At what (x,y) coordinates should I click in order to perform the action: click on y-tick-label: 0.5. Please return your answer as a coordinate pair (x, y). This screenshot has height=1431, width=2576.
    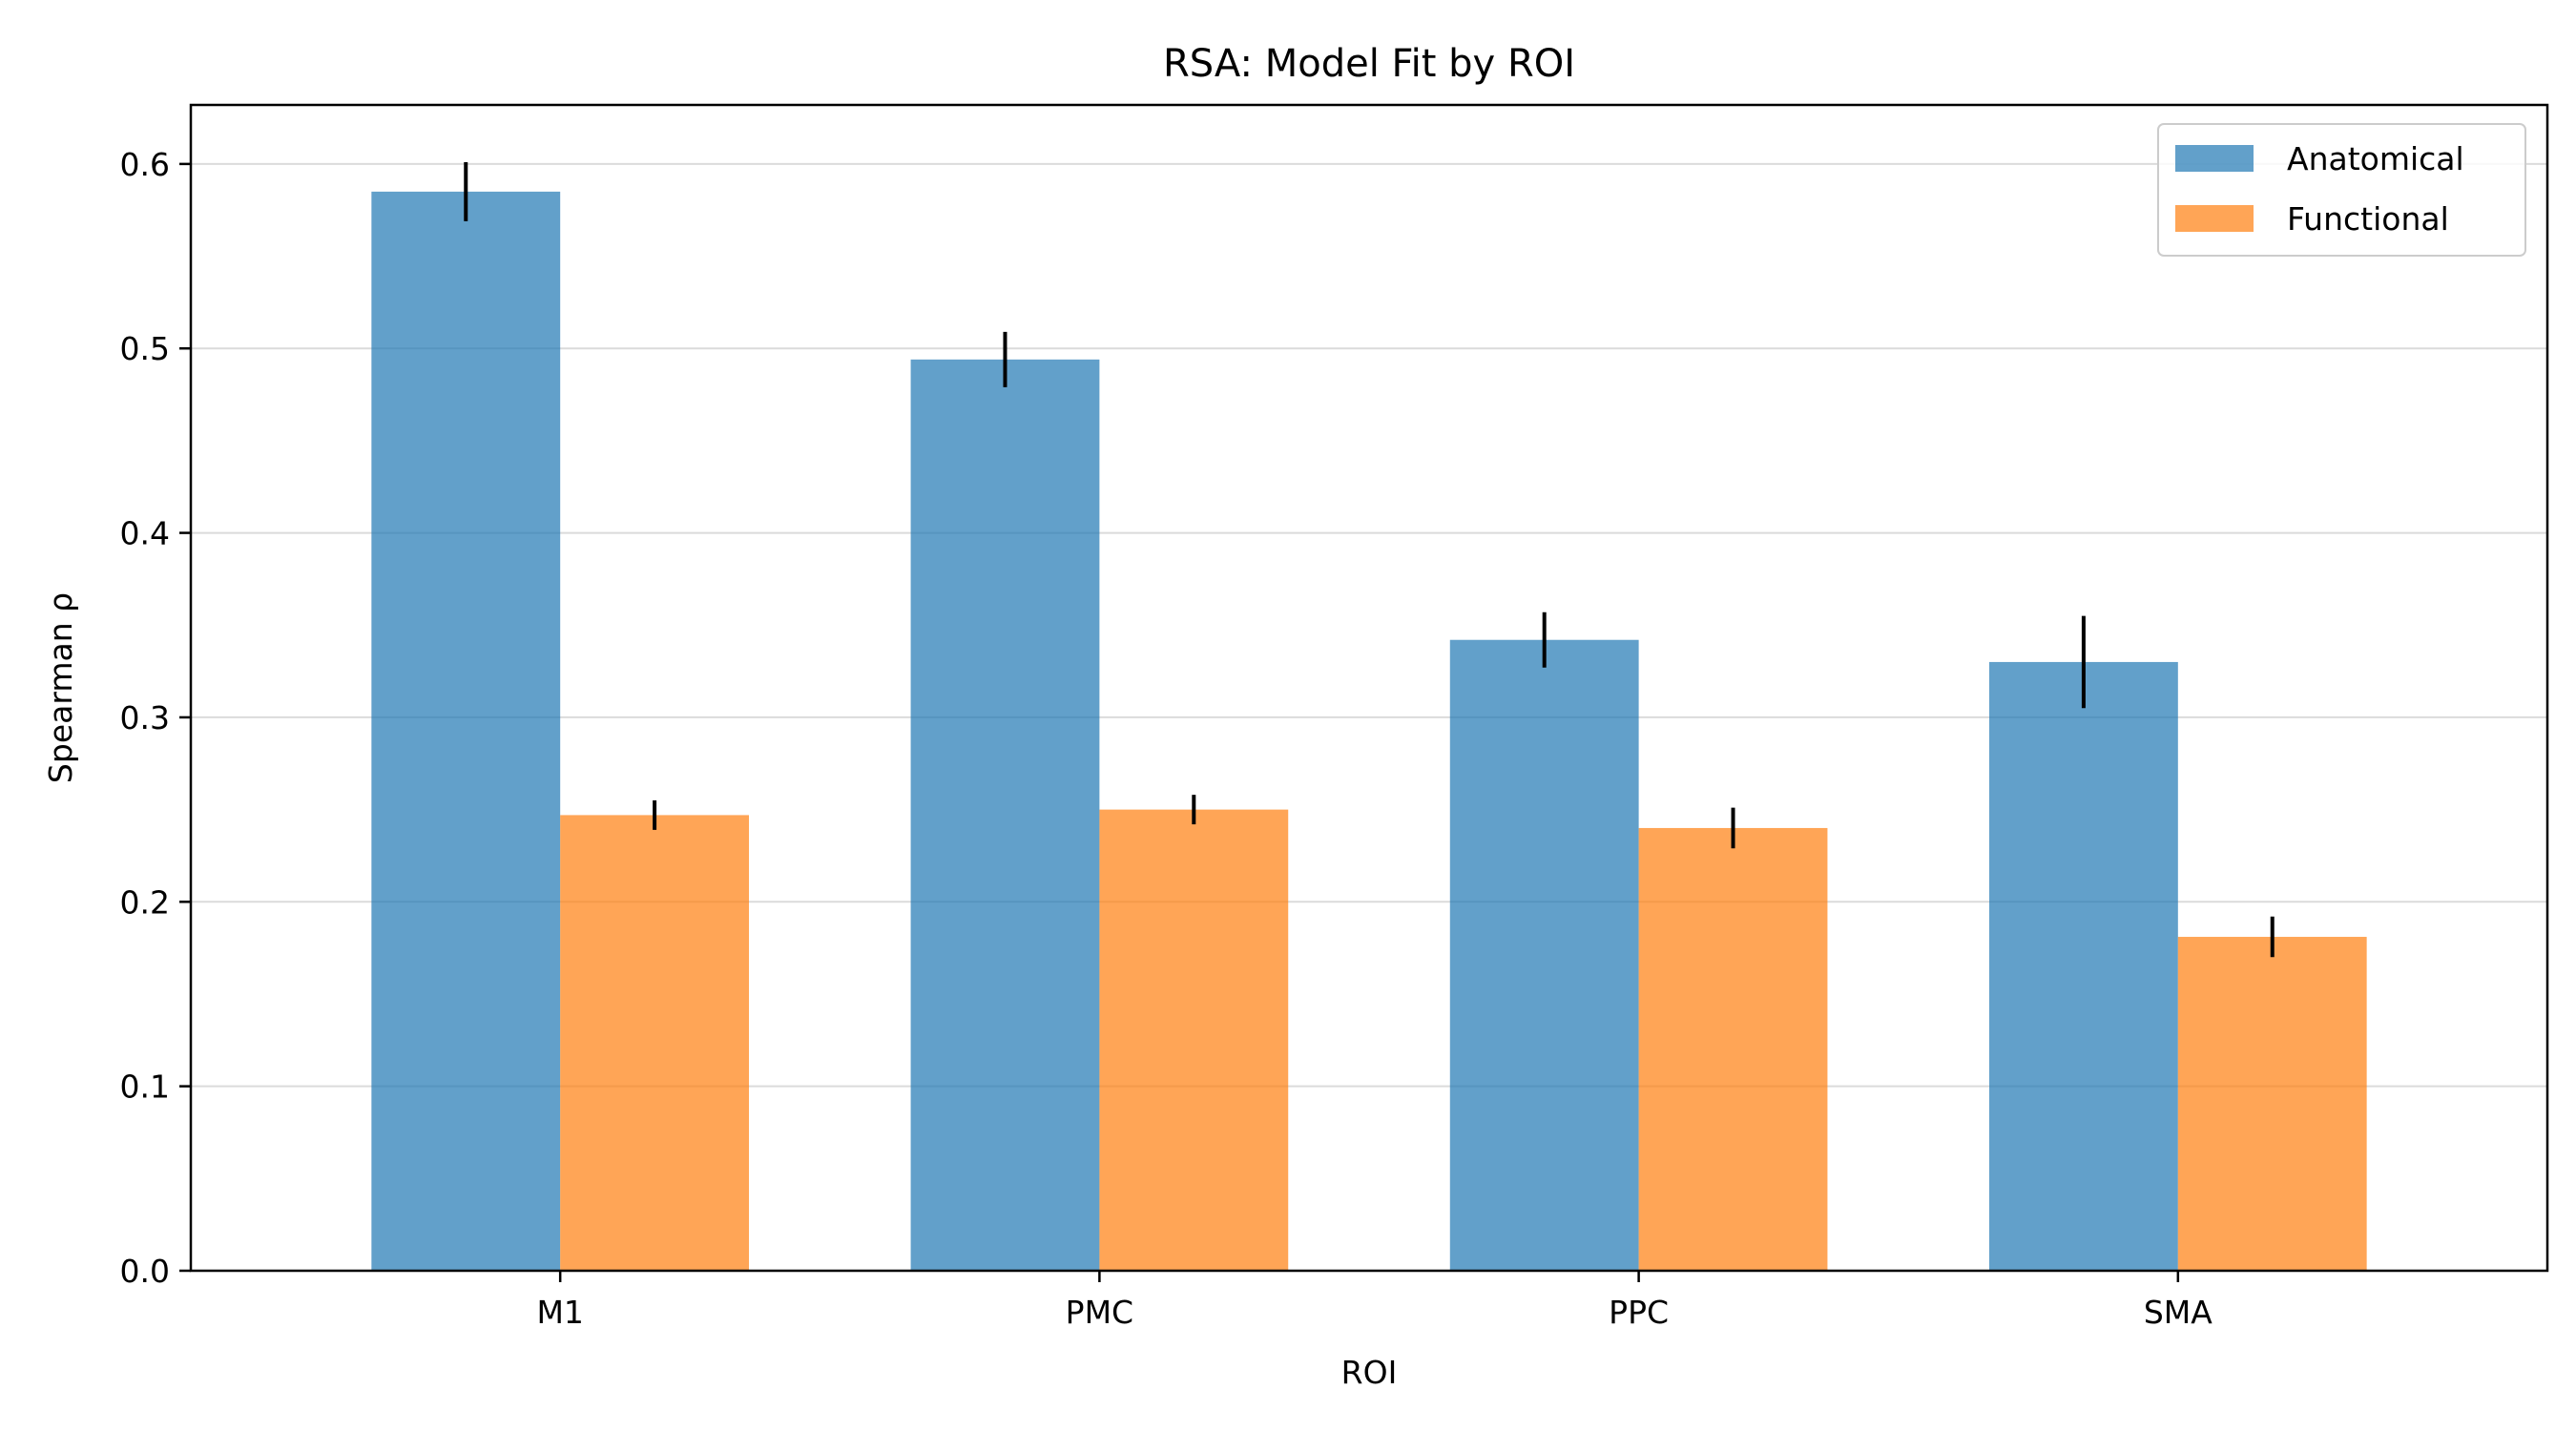
    Looking at the image, I should click on (145, 348).